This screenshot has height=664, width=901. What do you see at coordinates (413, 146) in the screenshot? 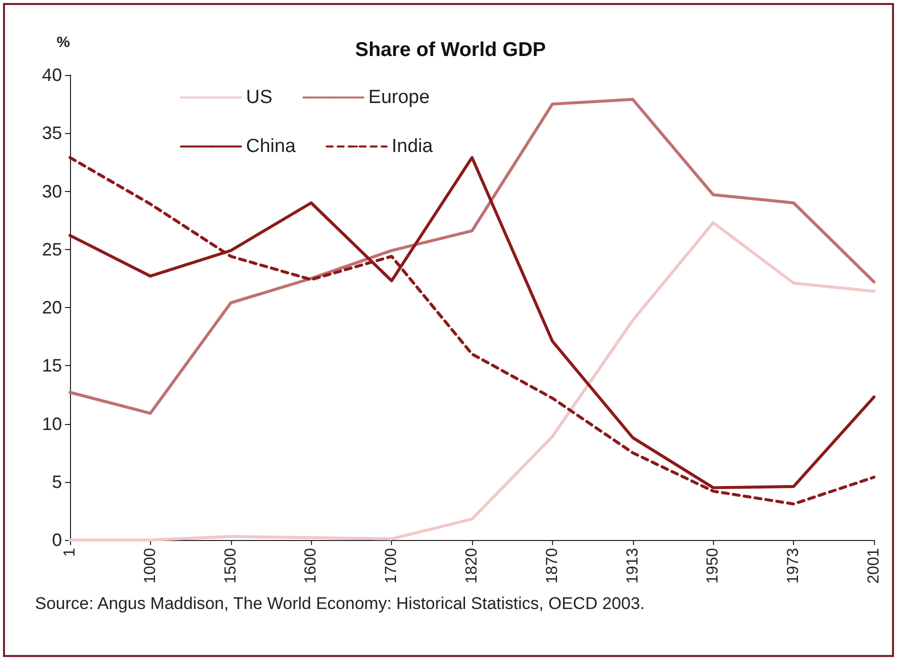
I see `legend-label: India` at bounding box center [413, 146].